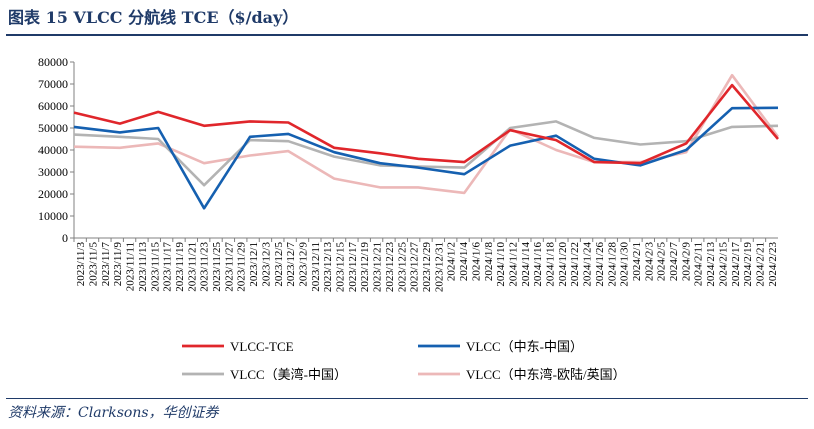 Image resolution: width=814 pixels, height=429 pixels. Describe the element at coordinates (546, 373) in the screenshot. I see `legend-label-3: VLCC（中东湾-欧陆/英国）` at that location.